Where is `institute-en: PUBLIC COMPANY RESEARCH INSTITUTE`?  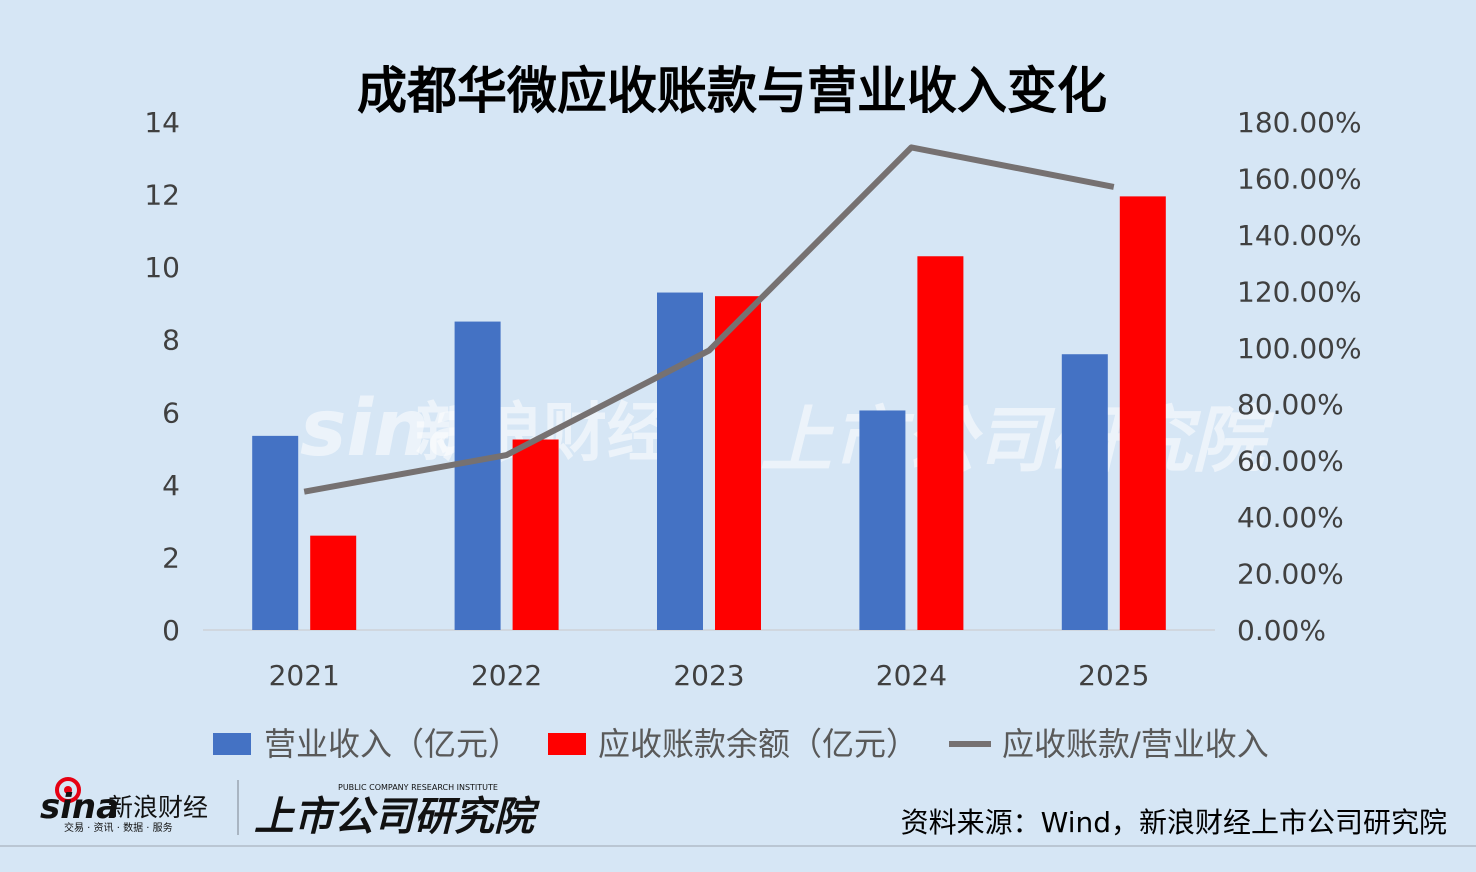 institute-en: PUBLIC COMPANY RESEARCH INSTITUTE is located at coordinates (418, 787).